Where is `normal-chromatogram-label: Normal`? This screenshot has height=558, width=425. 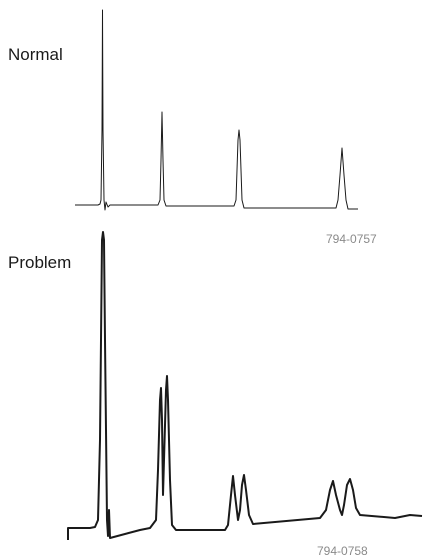
normal-chromatogram-label: Normal is located at coordinates (35, 54).